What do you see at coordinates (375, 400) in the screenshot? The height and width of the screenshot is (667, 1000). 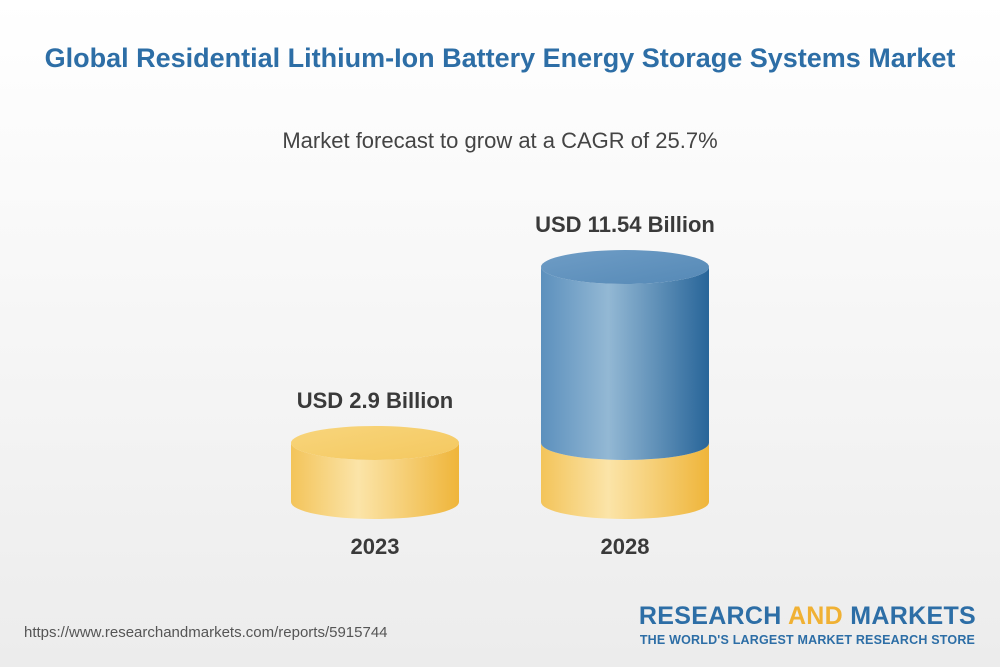 I see `data-label-2023: USD 2.9 Billion` at bounding box center [375, 400].